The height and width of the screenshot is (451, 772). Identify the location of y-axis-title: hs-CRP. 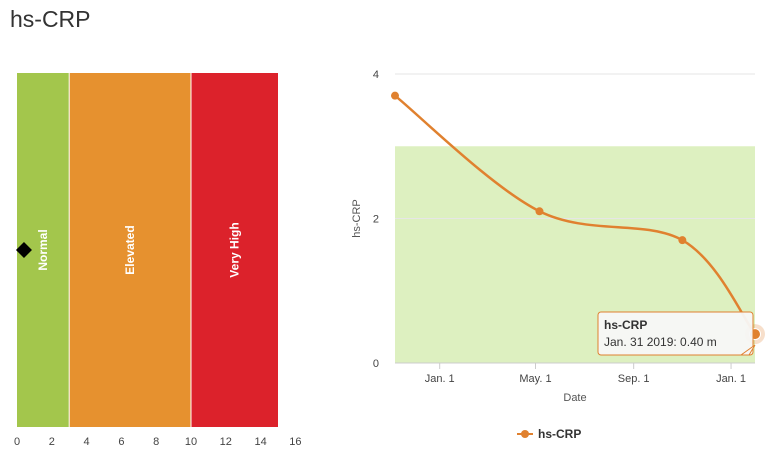
(357, 218).